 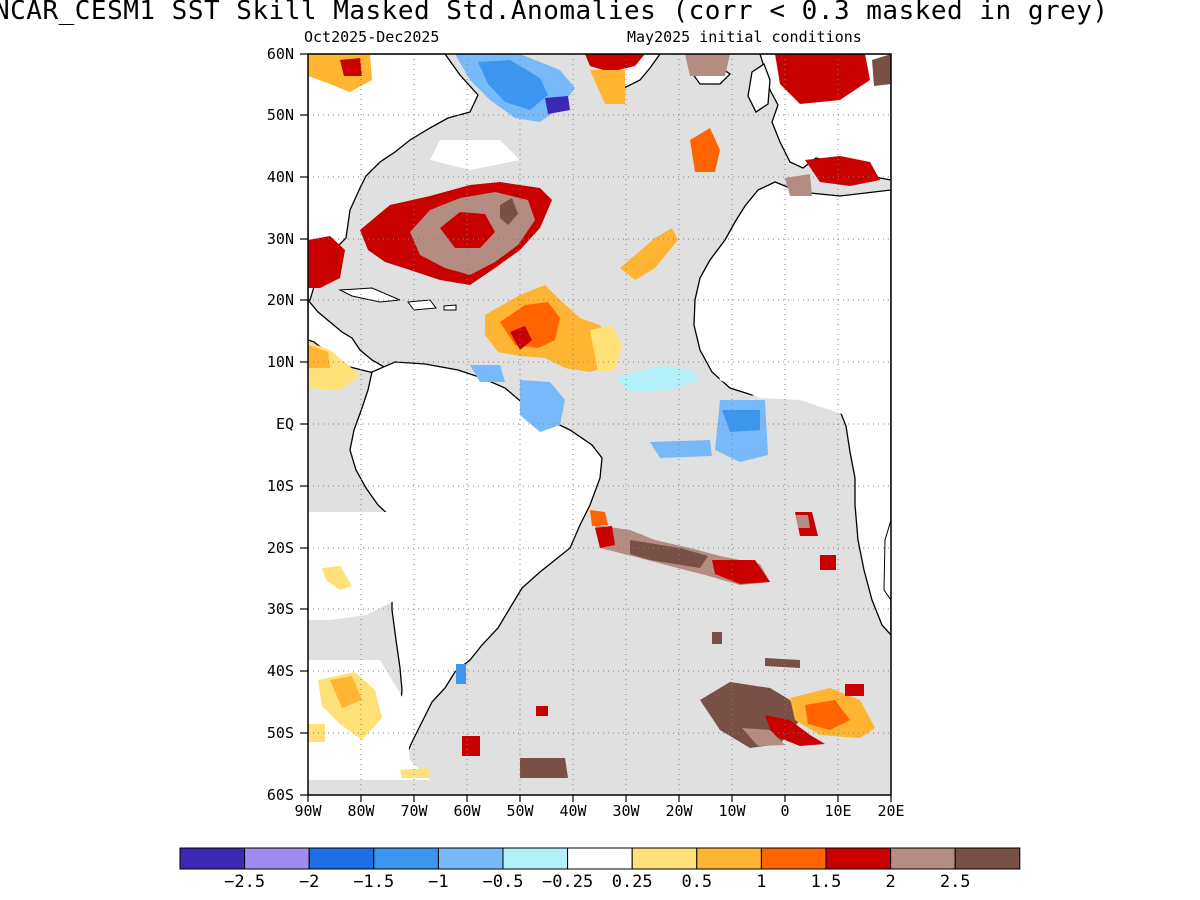 I want to click on madagascar-land, so click(x=887, y=560).